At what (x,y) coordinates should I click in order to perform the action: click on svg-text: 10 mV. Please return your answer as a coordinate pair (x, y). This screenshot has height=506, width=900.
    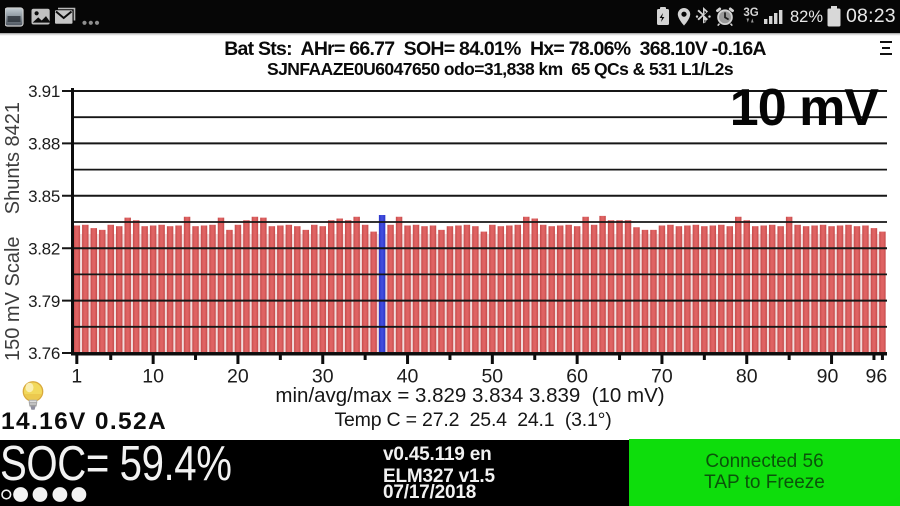
    Looking at the image, I should click on (805, 108).